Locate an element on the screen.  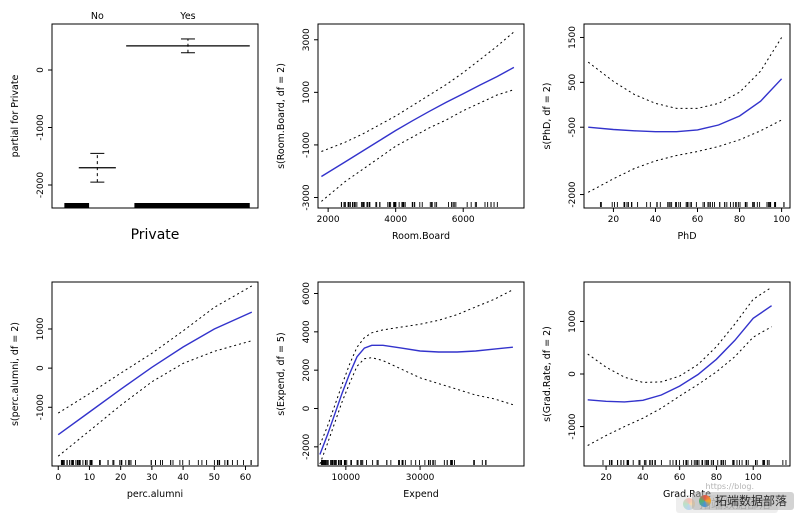
svg-text: No is located at coordinates (97, 16).